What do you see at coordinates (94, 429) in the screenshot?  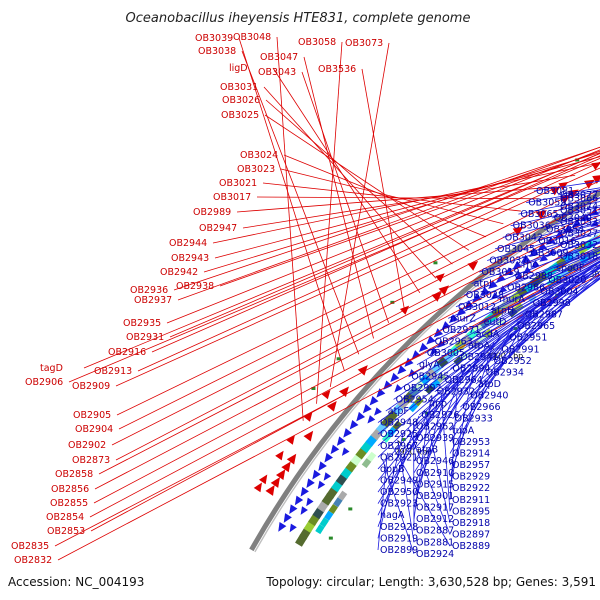 I see `forward-gene-label: OB2904` at bounding box center [94, 429].